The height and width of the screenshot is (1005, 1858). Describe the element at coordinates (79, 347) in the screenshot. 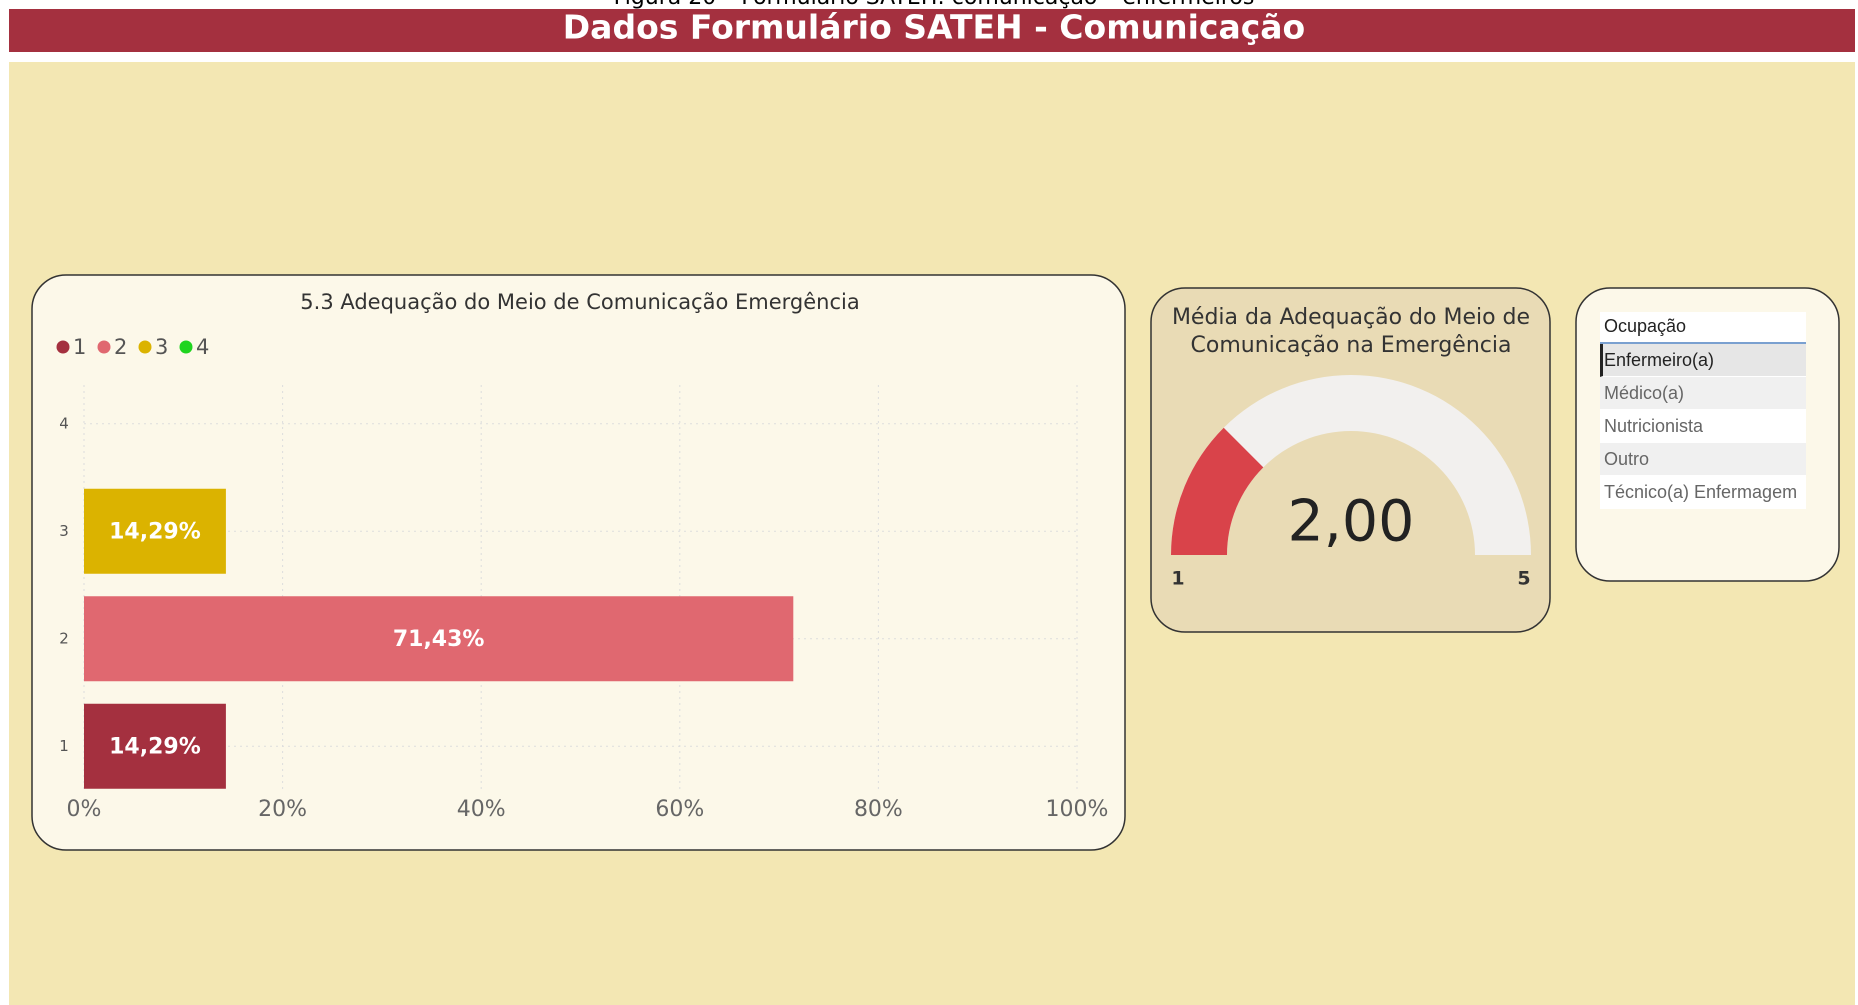

I see `legend-label: 1` at that location.